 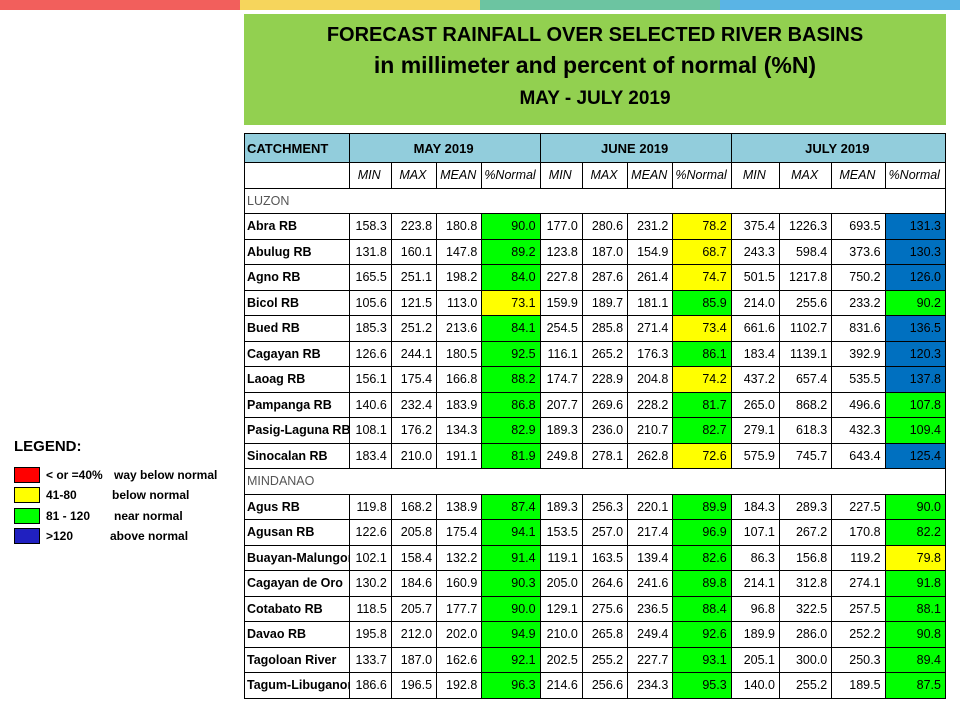 What do you see at coordinates (561, 455) in the screenshot?
I see `value-cell: 249.8` at bounding box center [561, 455].